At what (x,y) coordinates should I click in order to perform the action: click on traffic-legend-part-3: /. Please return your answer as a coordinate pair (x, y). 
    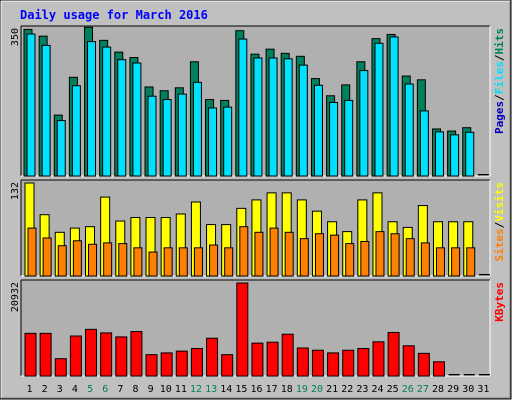
    Looking at the image, I should click on (499, 57).